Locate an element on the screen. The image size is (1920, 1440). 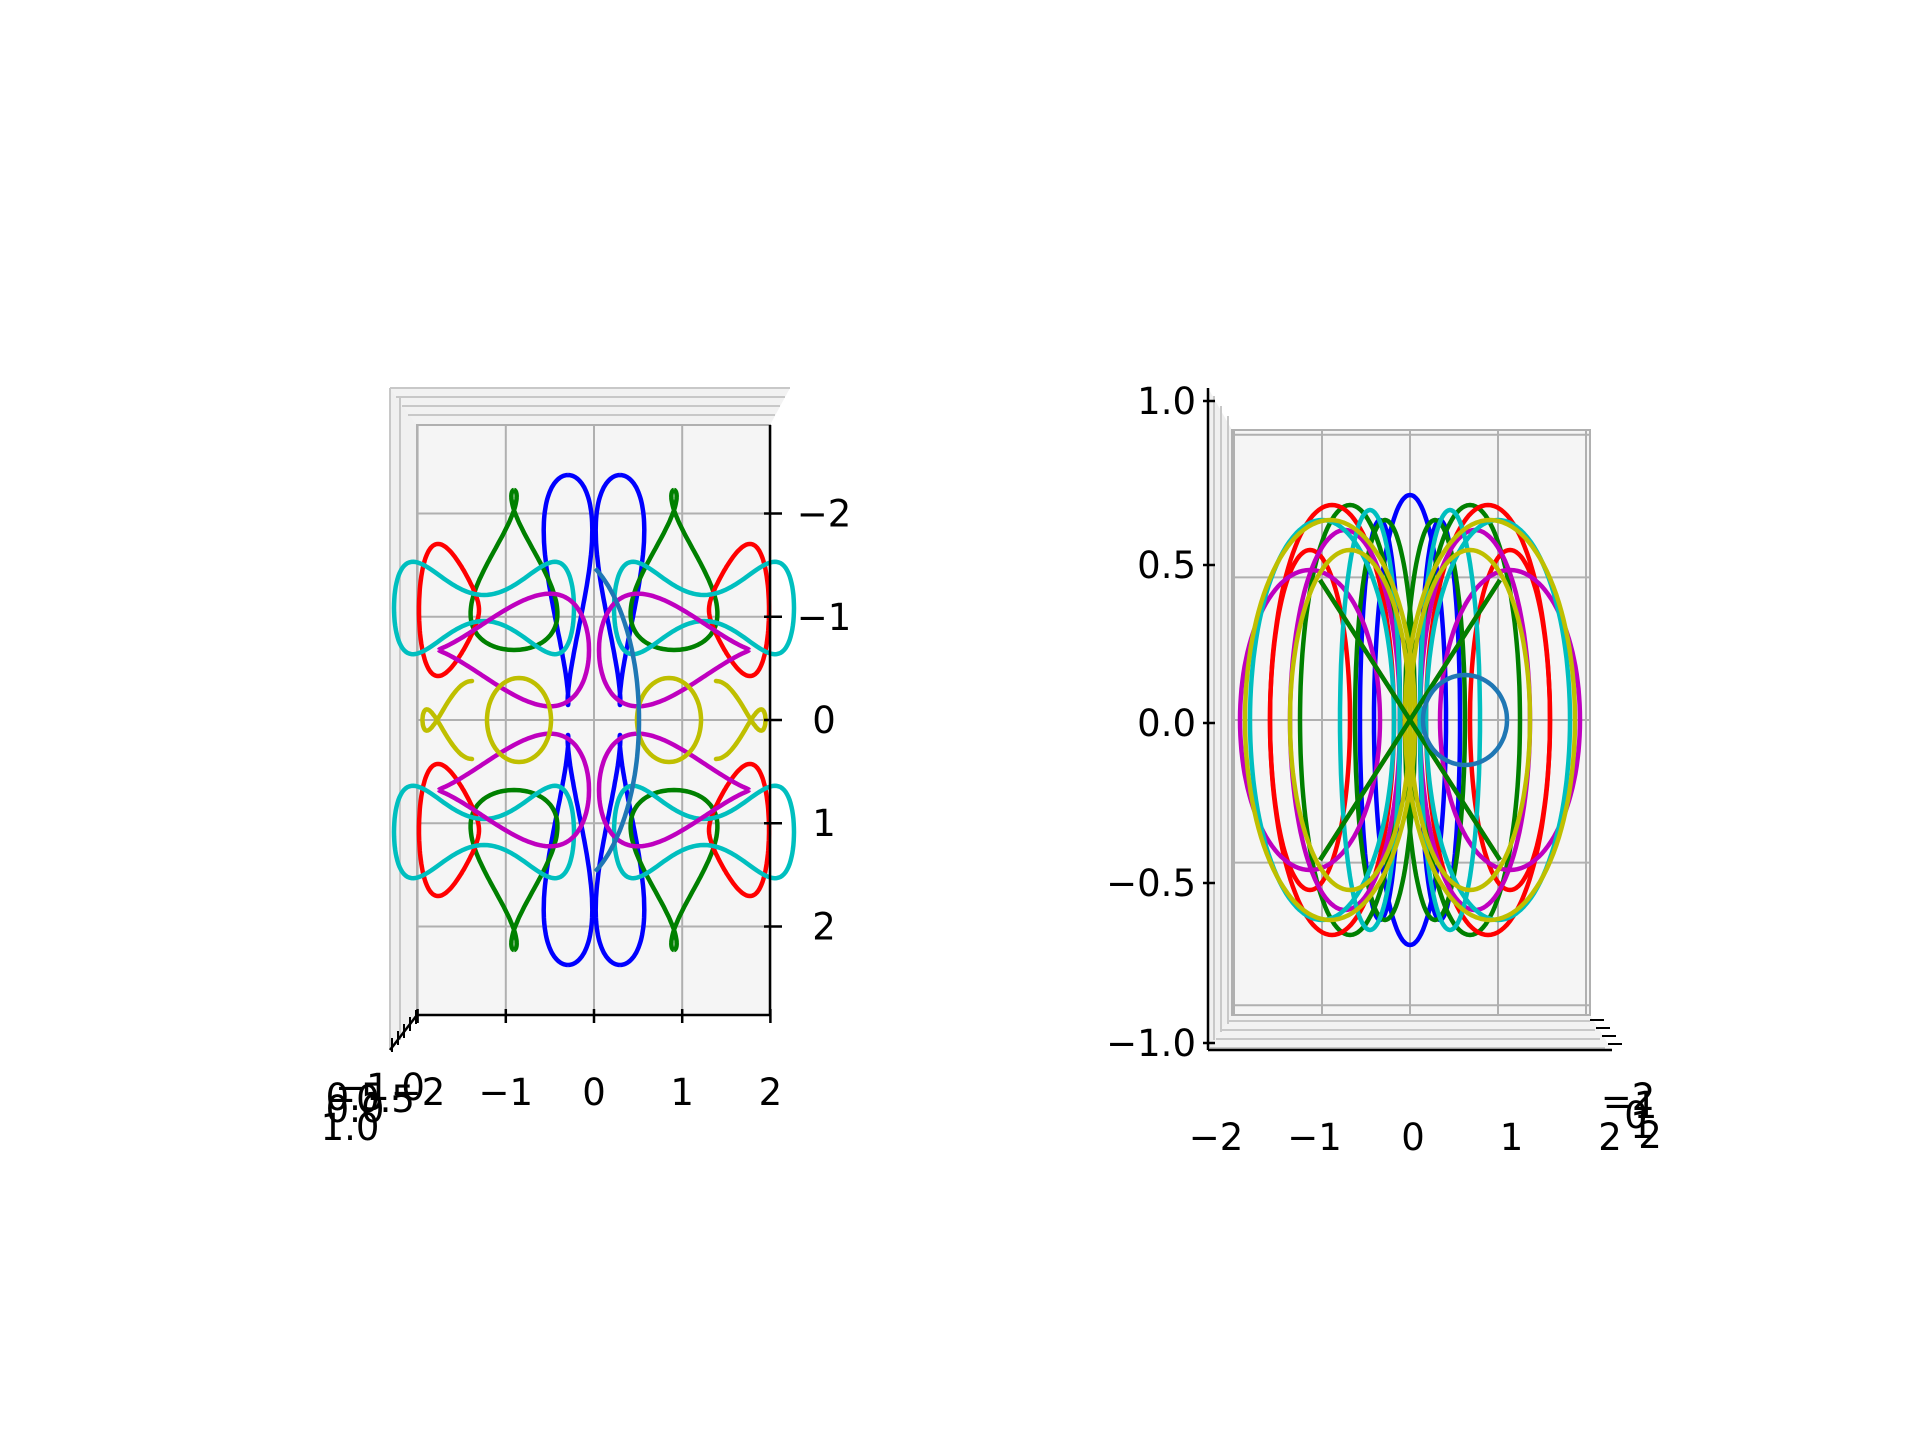
side-pane is located at coordinates (403, 719).